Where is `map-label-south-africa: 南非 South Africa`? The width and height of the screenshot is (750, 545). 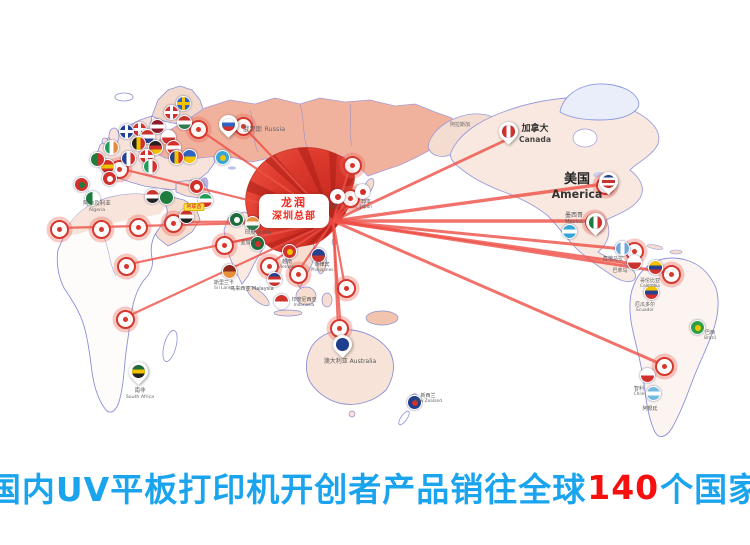 map-label-south-africa: 南非 South Africa is located at coordinates (140, 394).